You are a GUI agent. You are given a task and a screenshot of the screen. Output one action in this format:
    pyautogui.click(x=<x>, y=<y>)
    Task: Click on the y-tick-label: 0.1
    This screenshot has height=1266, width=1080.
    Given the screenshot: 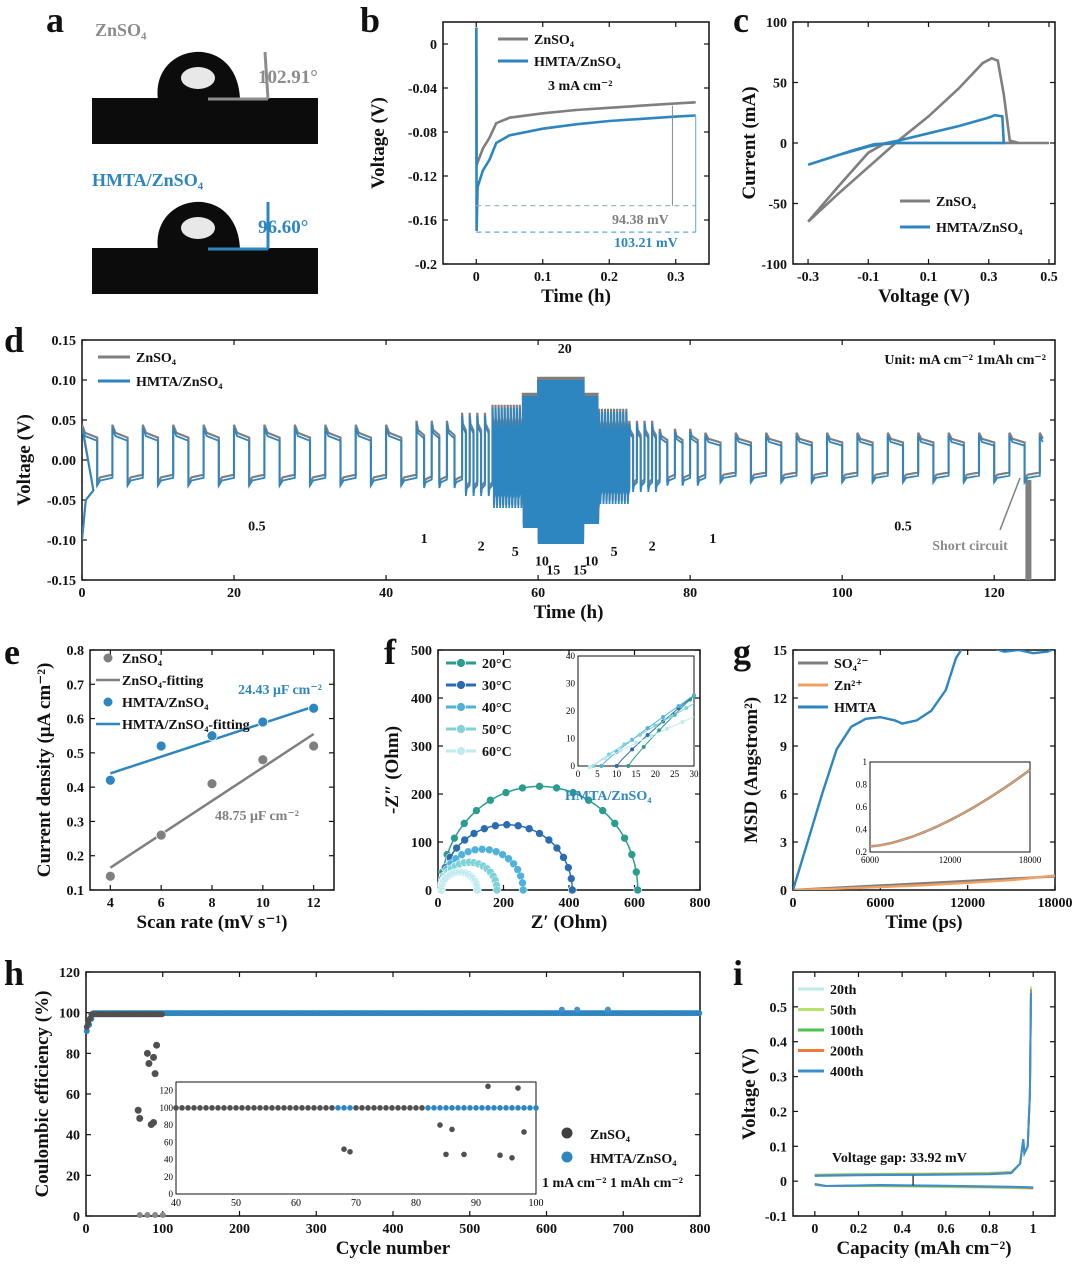 What is the action you would take?
    pyautogui.click(x=76, y=891)
    